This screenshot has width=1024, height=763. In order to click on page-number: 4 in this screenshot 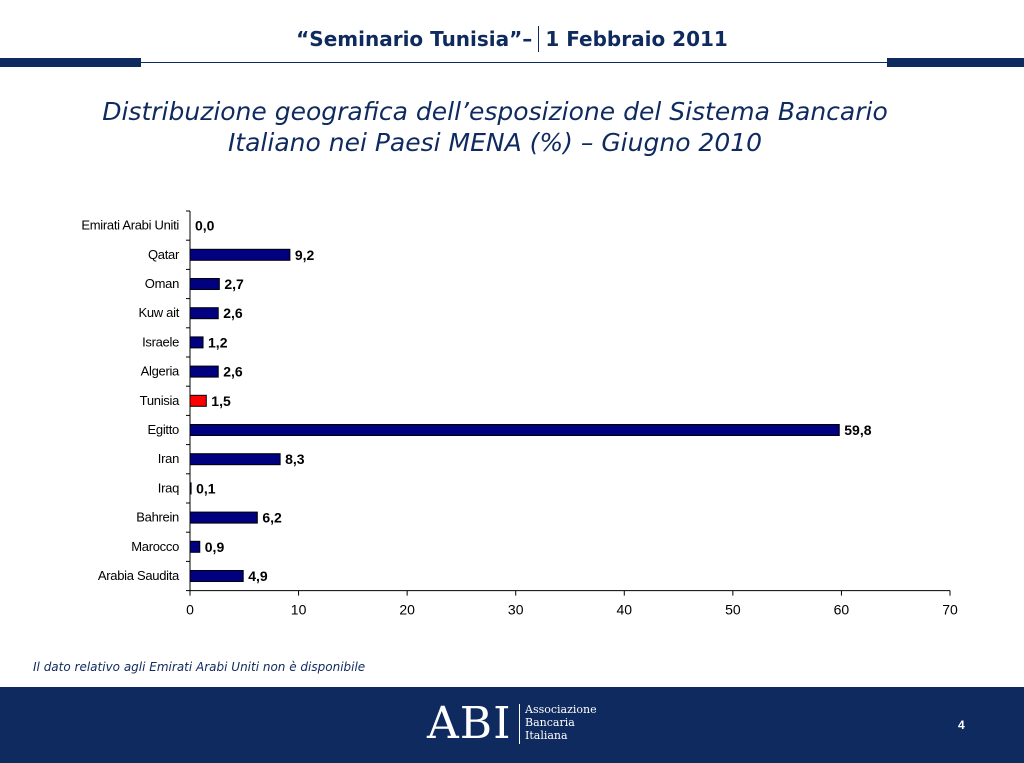, I will do `click(961, 725)`.